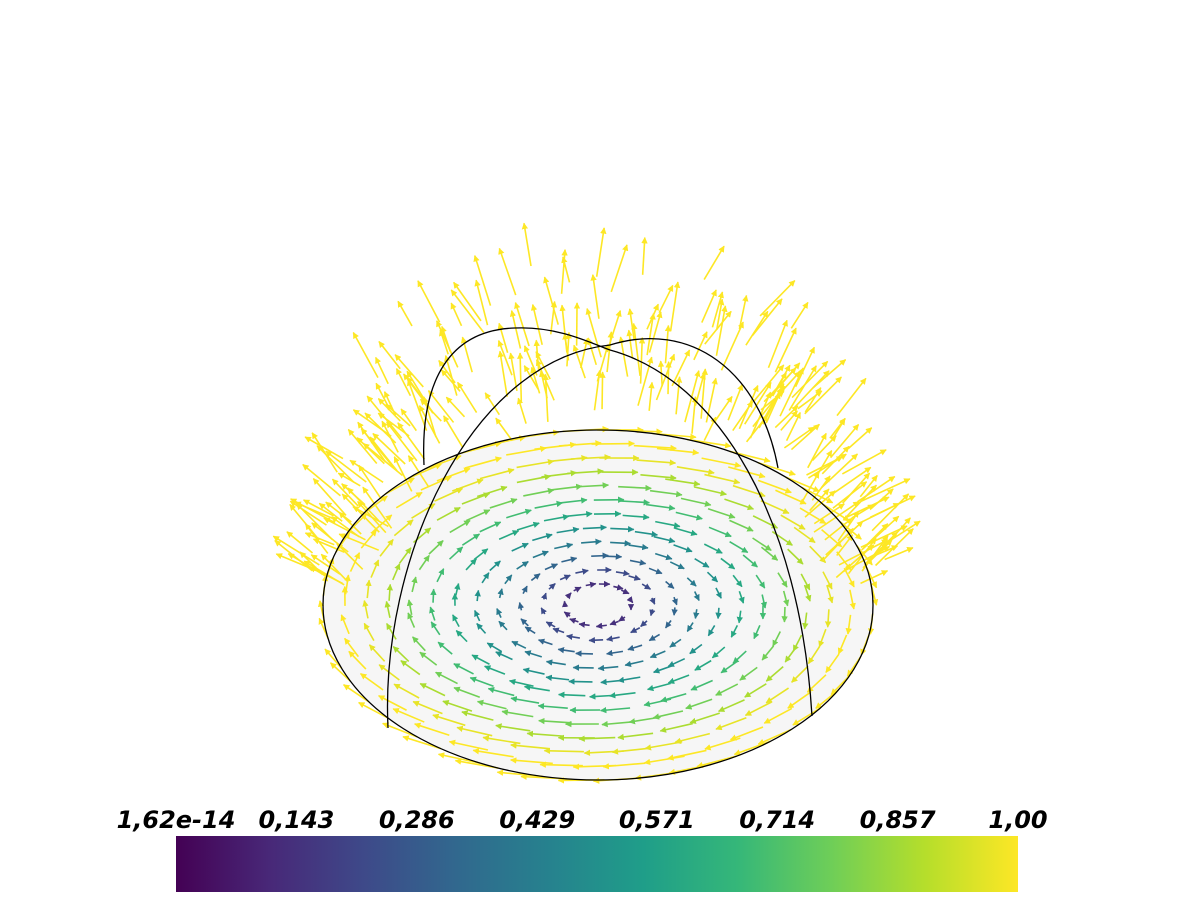 The image size is (1200, 903). What do you see at coordinates (711, 533) in the screenshot?
I see `meridian` at bounding box center [711, 533].